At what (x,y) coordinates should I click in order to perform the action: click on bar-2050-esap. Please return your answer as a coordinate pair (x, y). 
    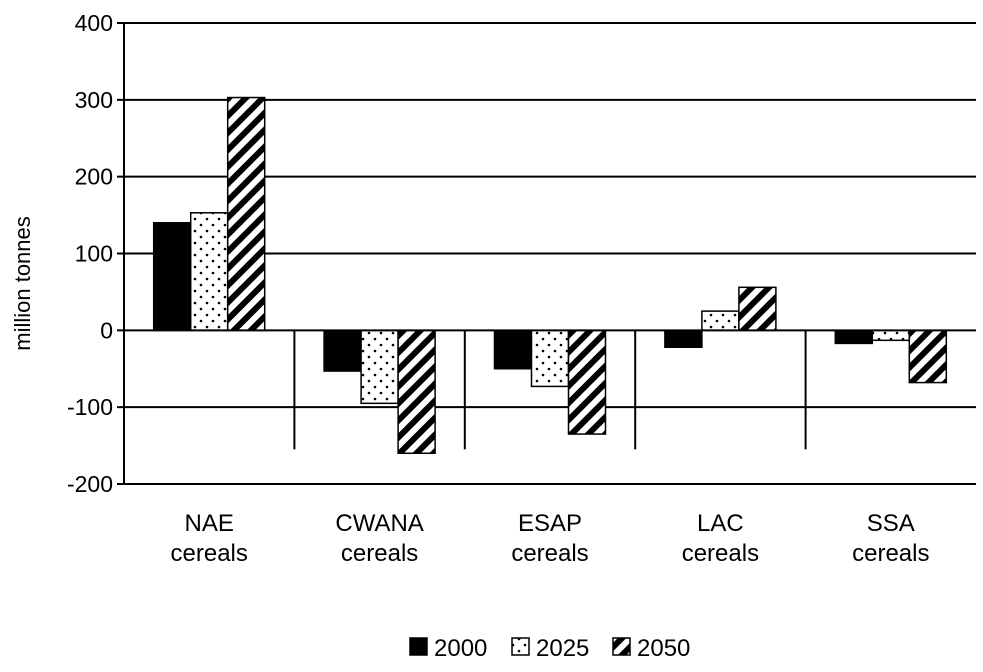
    Looking at the image, I should click on (587, 382).